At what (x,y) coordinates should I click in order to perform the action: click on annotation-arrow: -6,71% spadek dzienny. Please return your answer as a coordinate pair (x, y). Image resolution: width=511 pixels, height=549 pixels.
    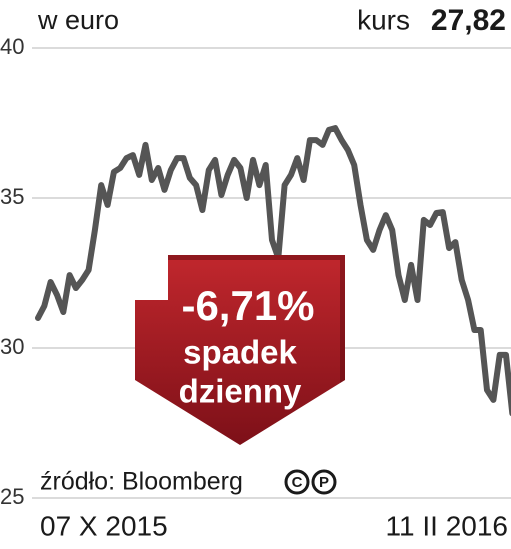
    Looking at the image, I should click on (240, 350).